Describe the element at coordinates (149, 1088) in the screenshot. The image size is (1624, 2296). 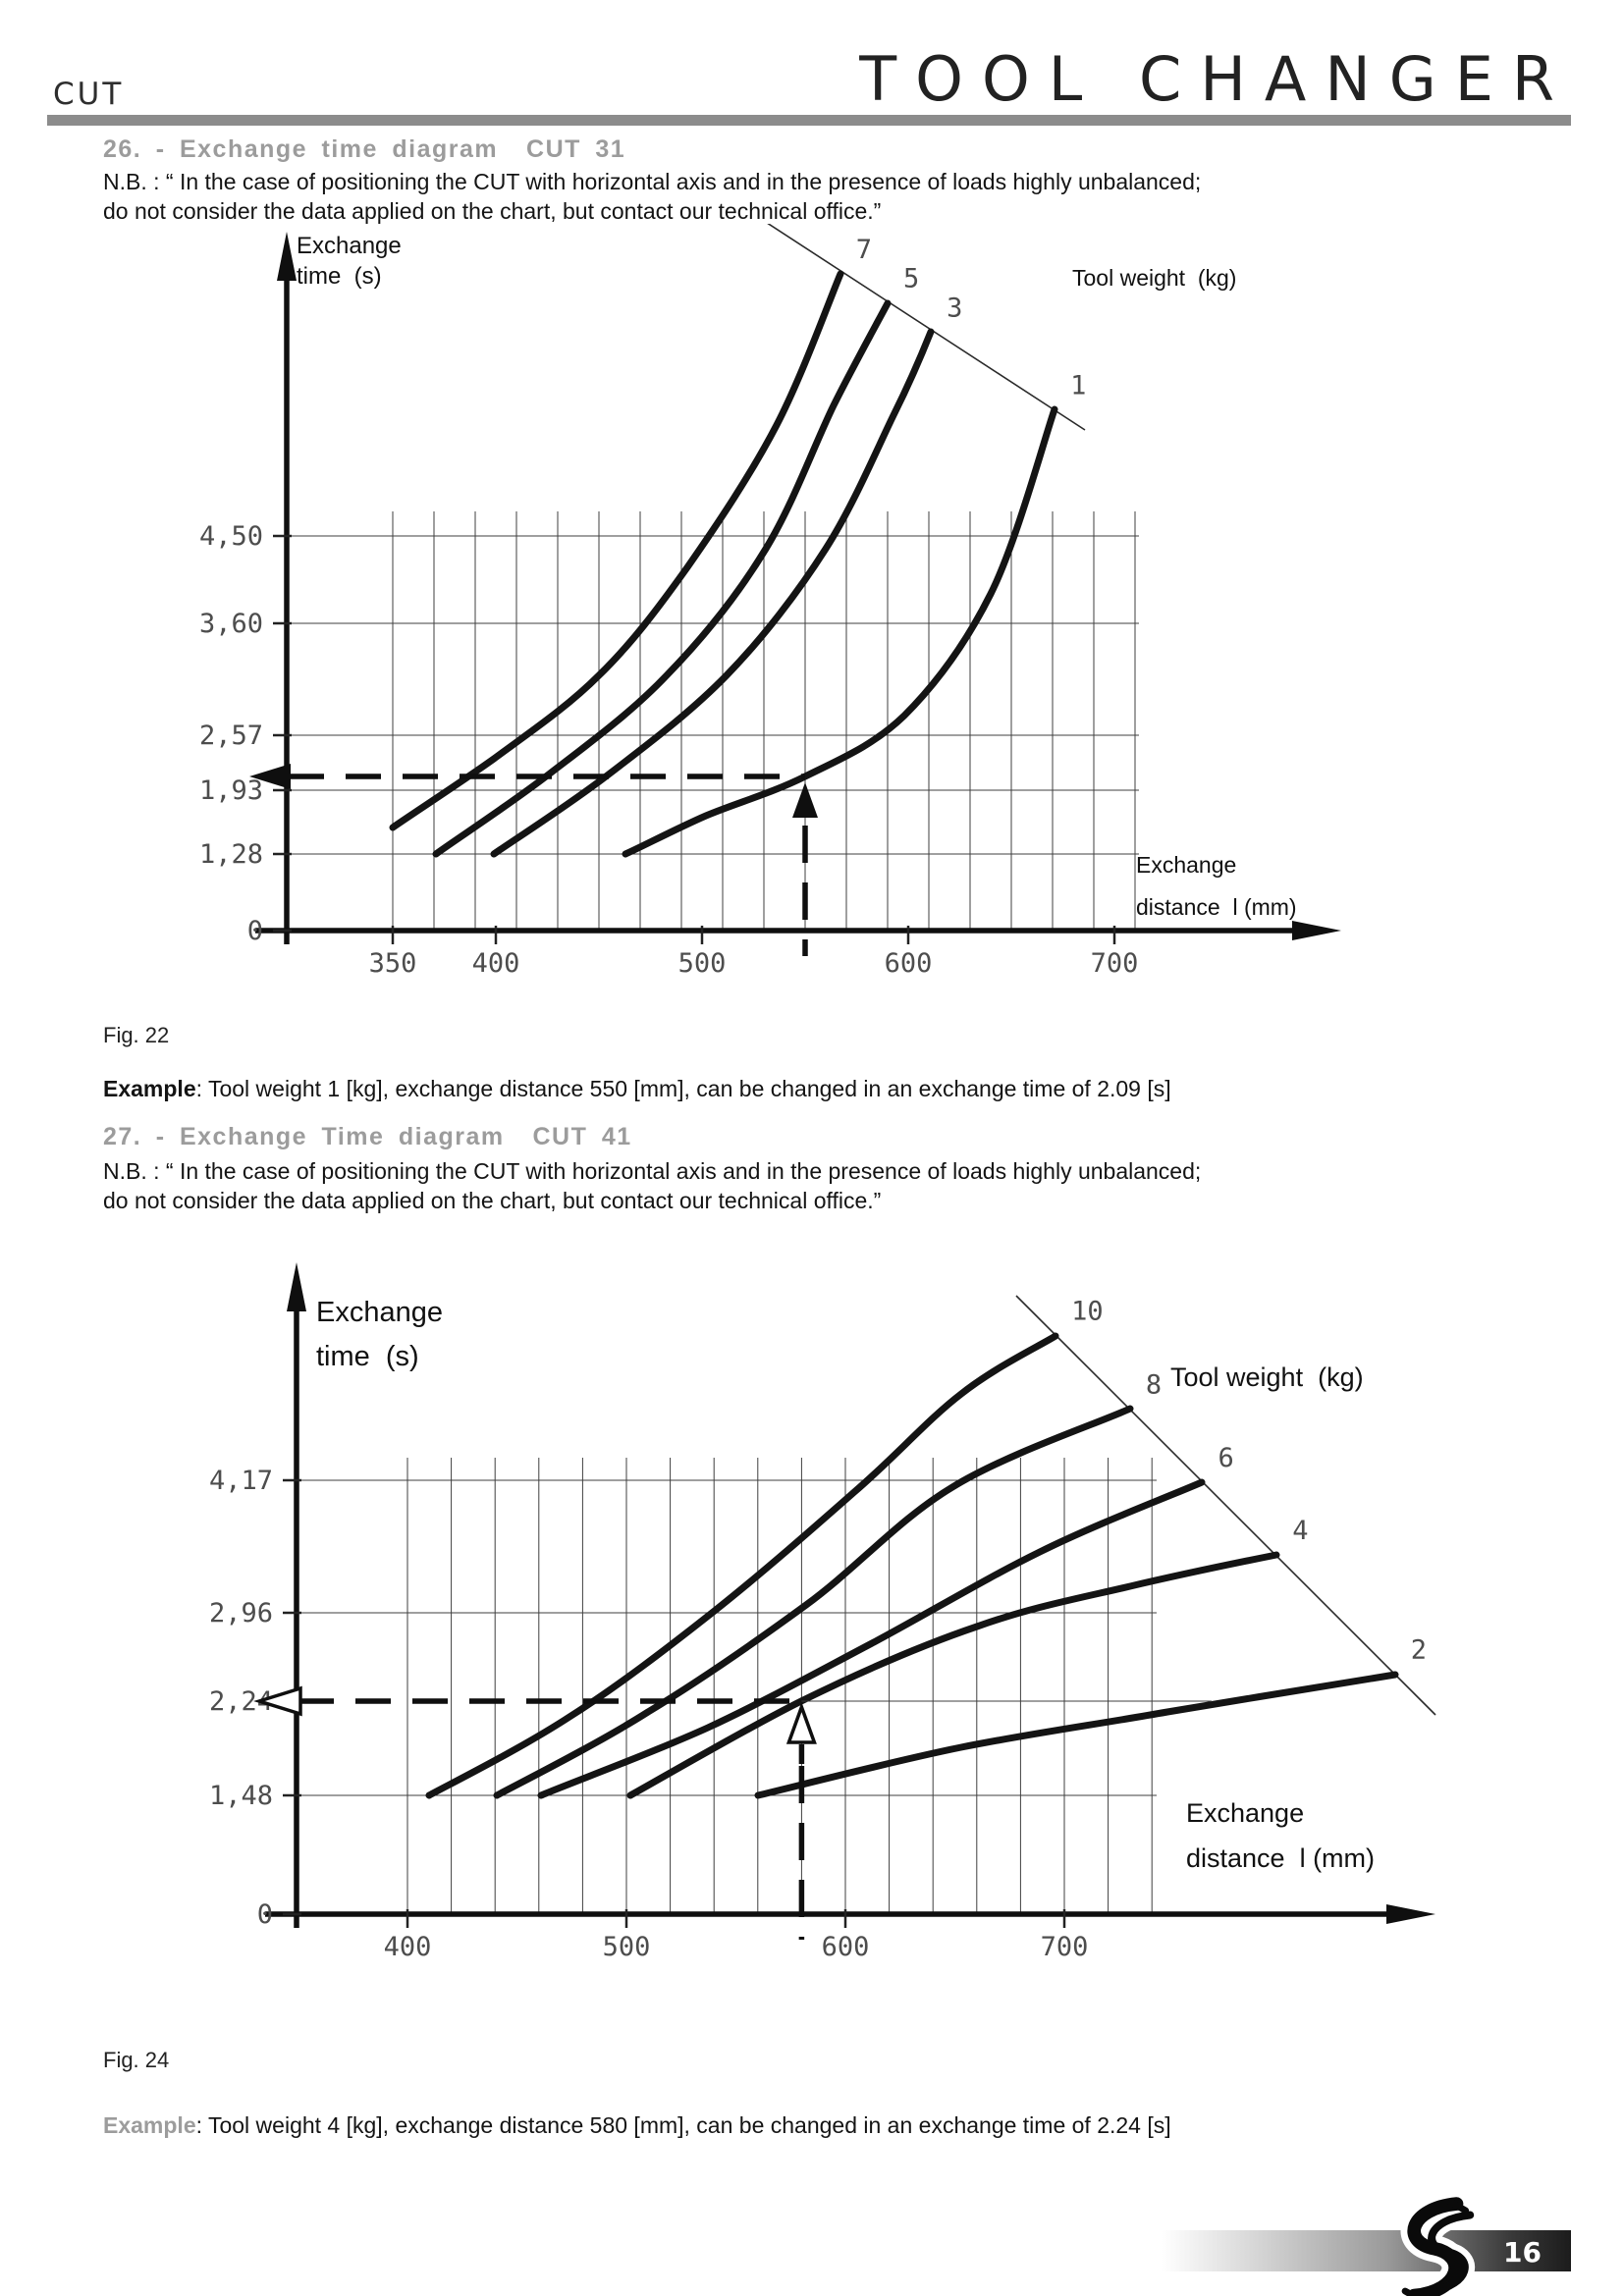
I see `fig22-example-label: Example` at that location.